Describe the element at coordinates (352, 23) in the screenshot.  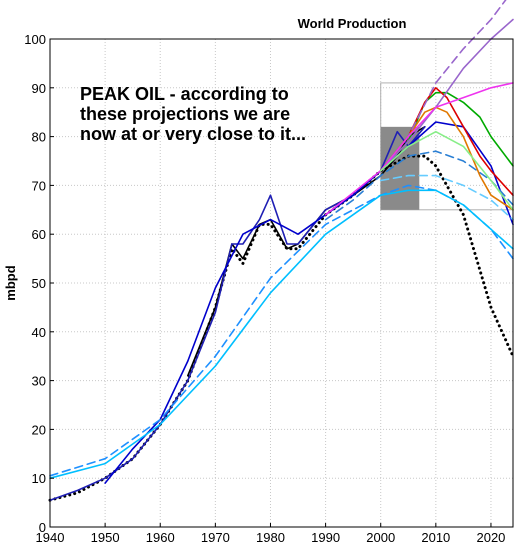
I see `chart-title: World Production` at that location.